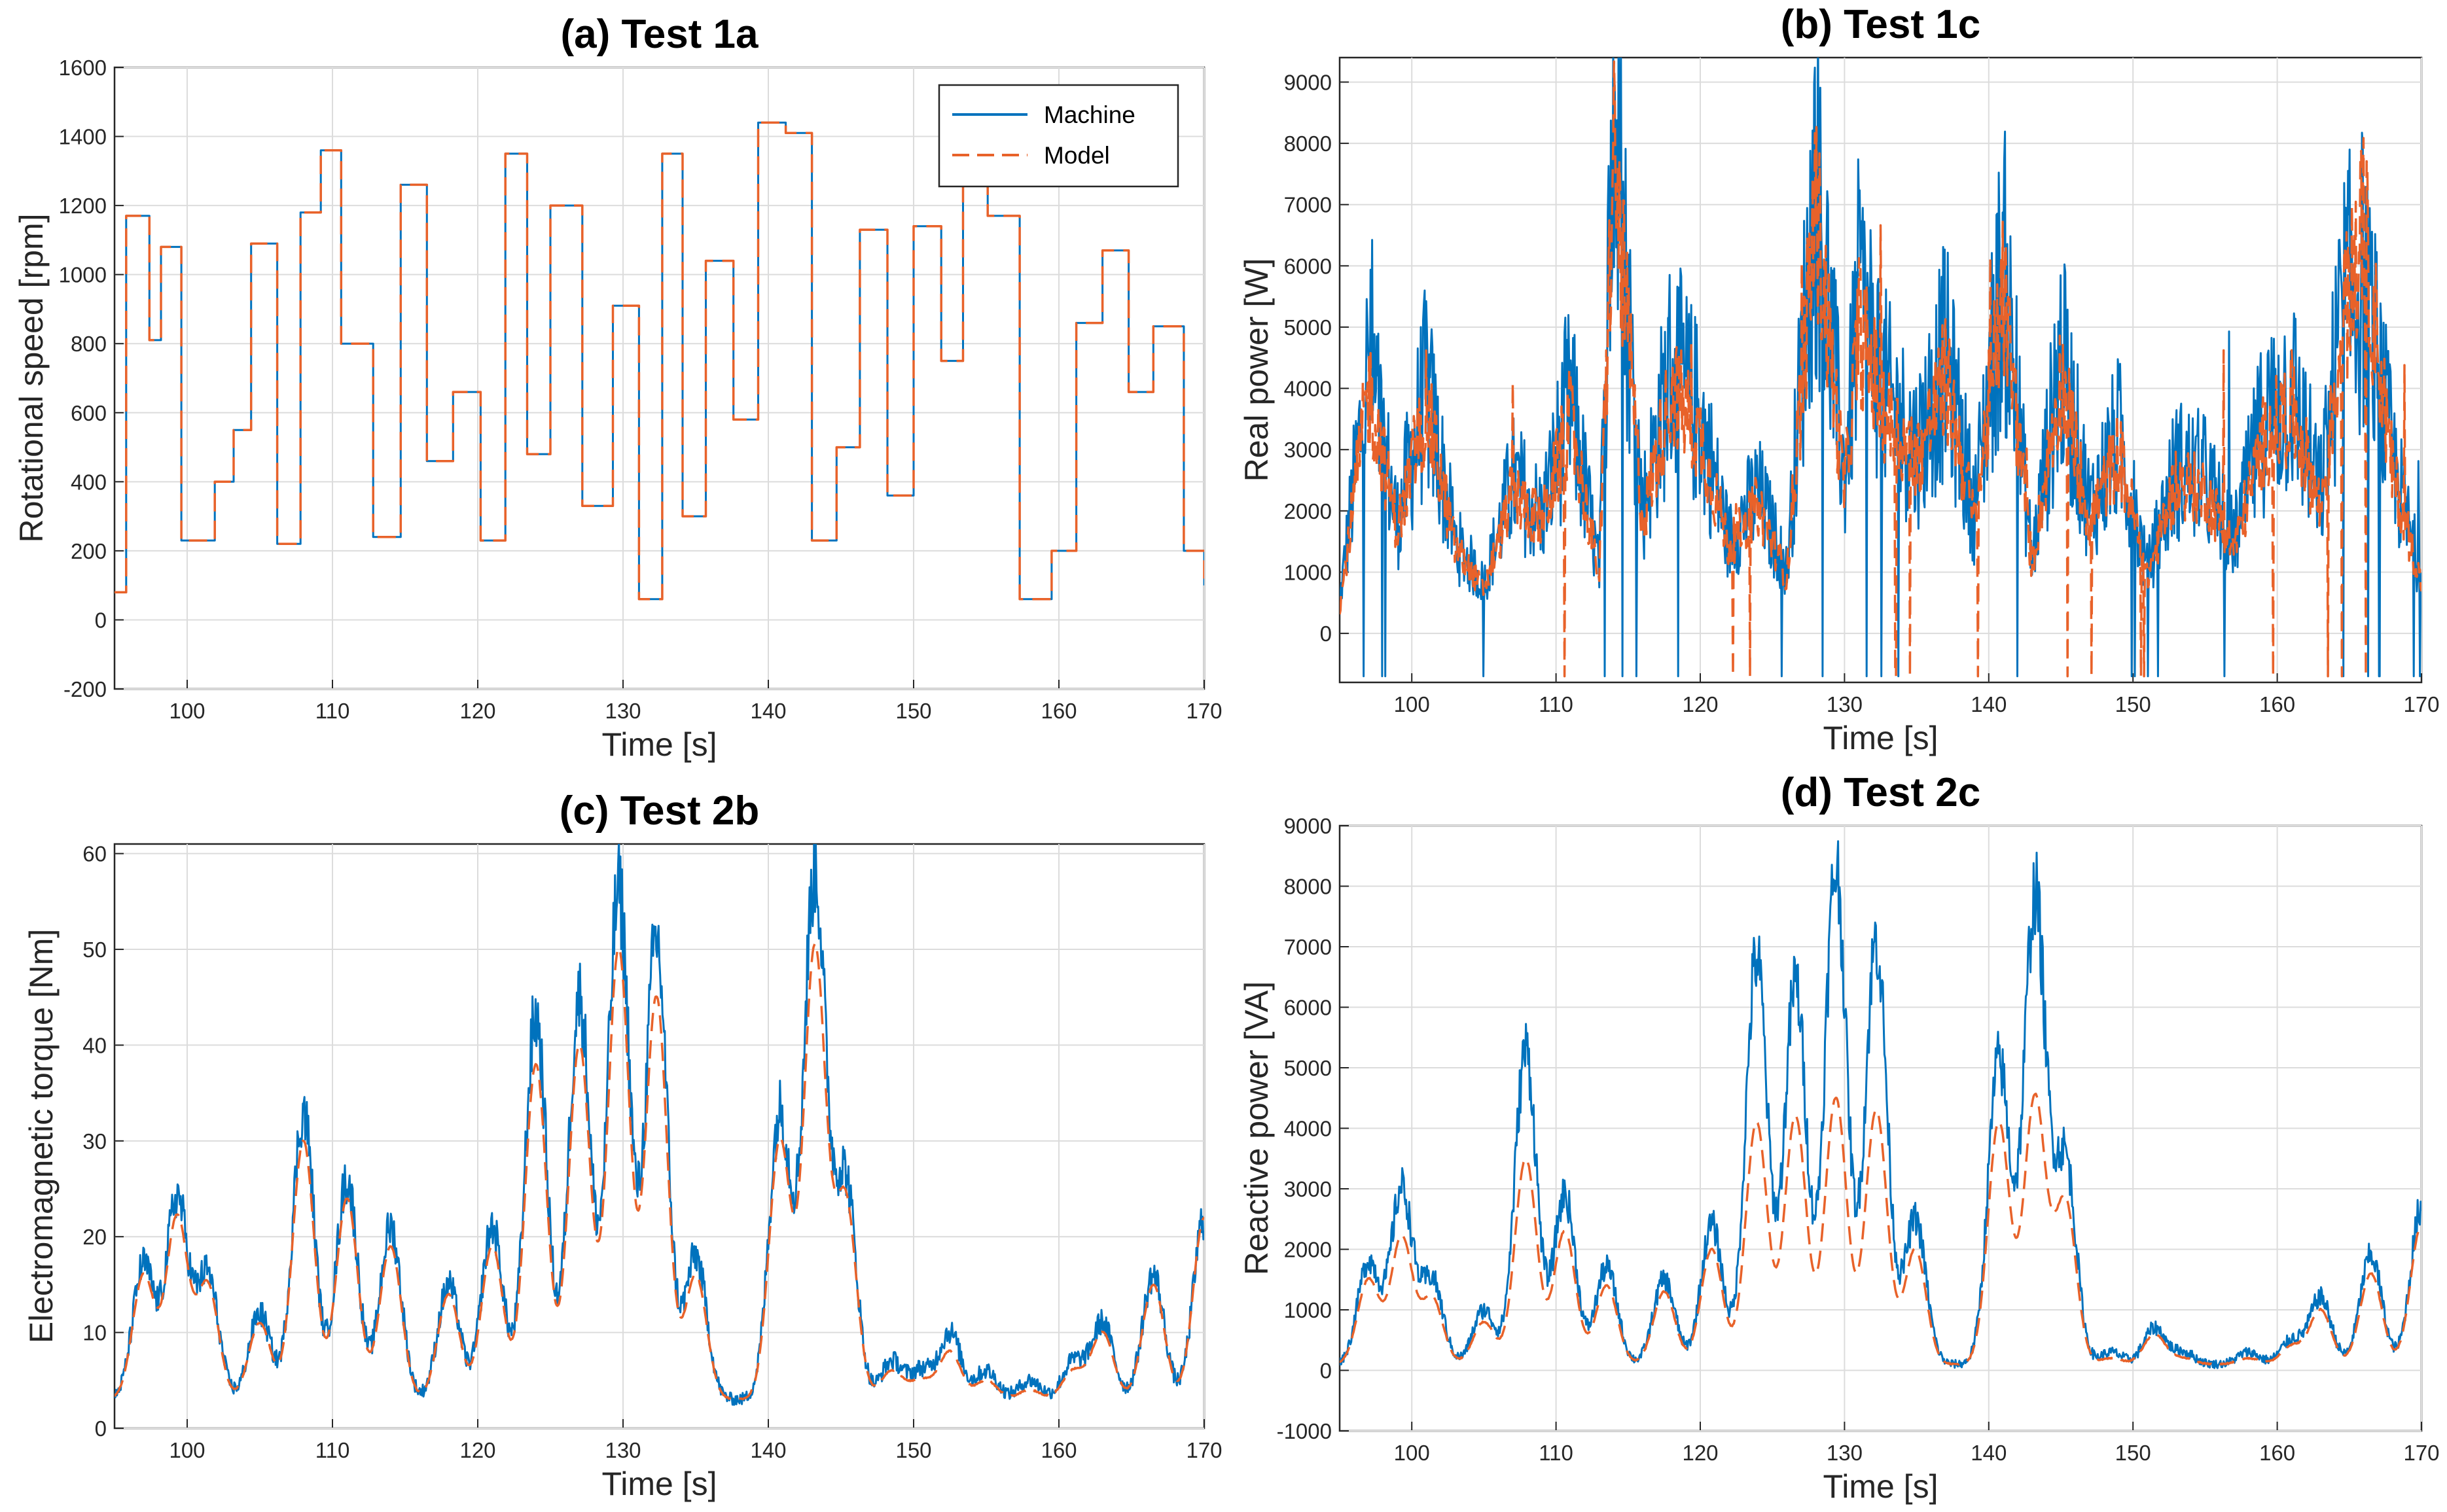  What do you see at coordinates (659, 34) in the screenshot?
I see `chart-title: (a) Test 1a` at bounding box center [659, 34].